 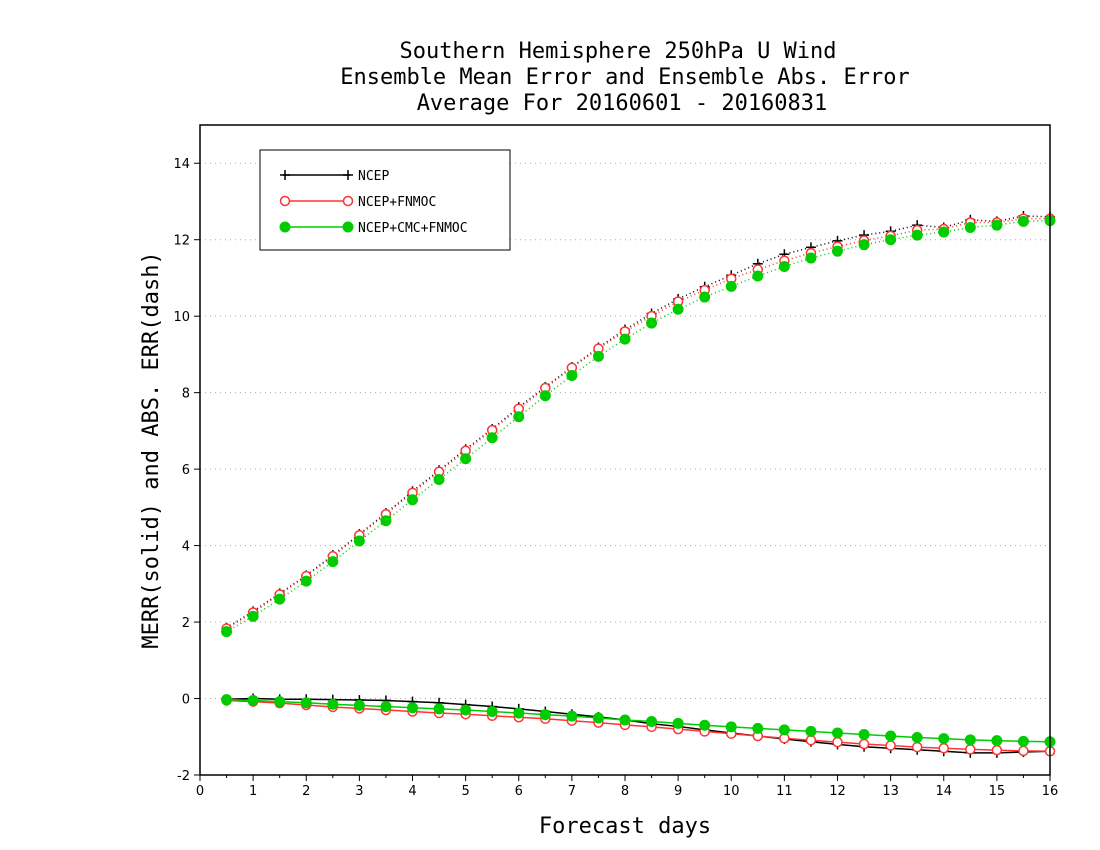 I want to click on legend-label: NCEP+FNMOC, so click(x=397, y=202).